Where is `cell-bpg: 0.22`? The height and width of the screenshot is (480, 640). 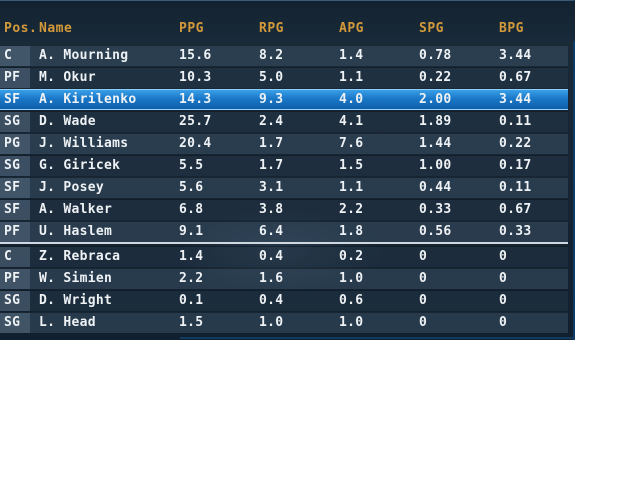
cell-bpg: 0.22 is located at coordinates (515, 143).